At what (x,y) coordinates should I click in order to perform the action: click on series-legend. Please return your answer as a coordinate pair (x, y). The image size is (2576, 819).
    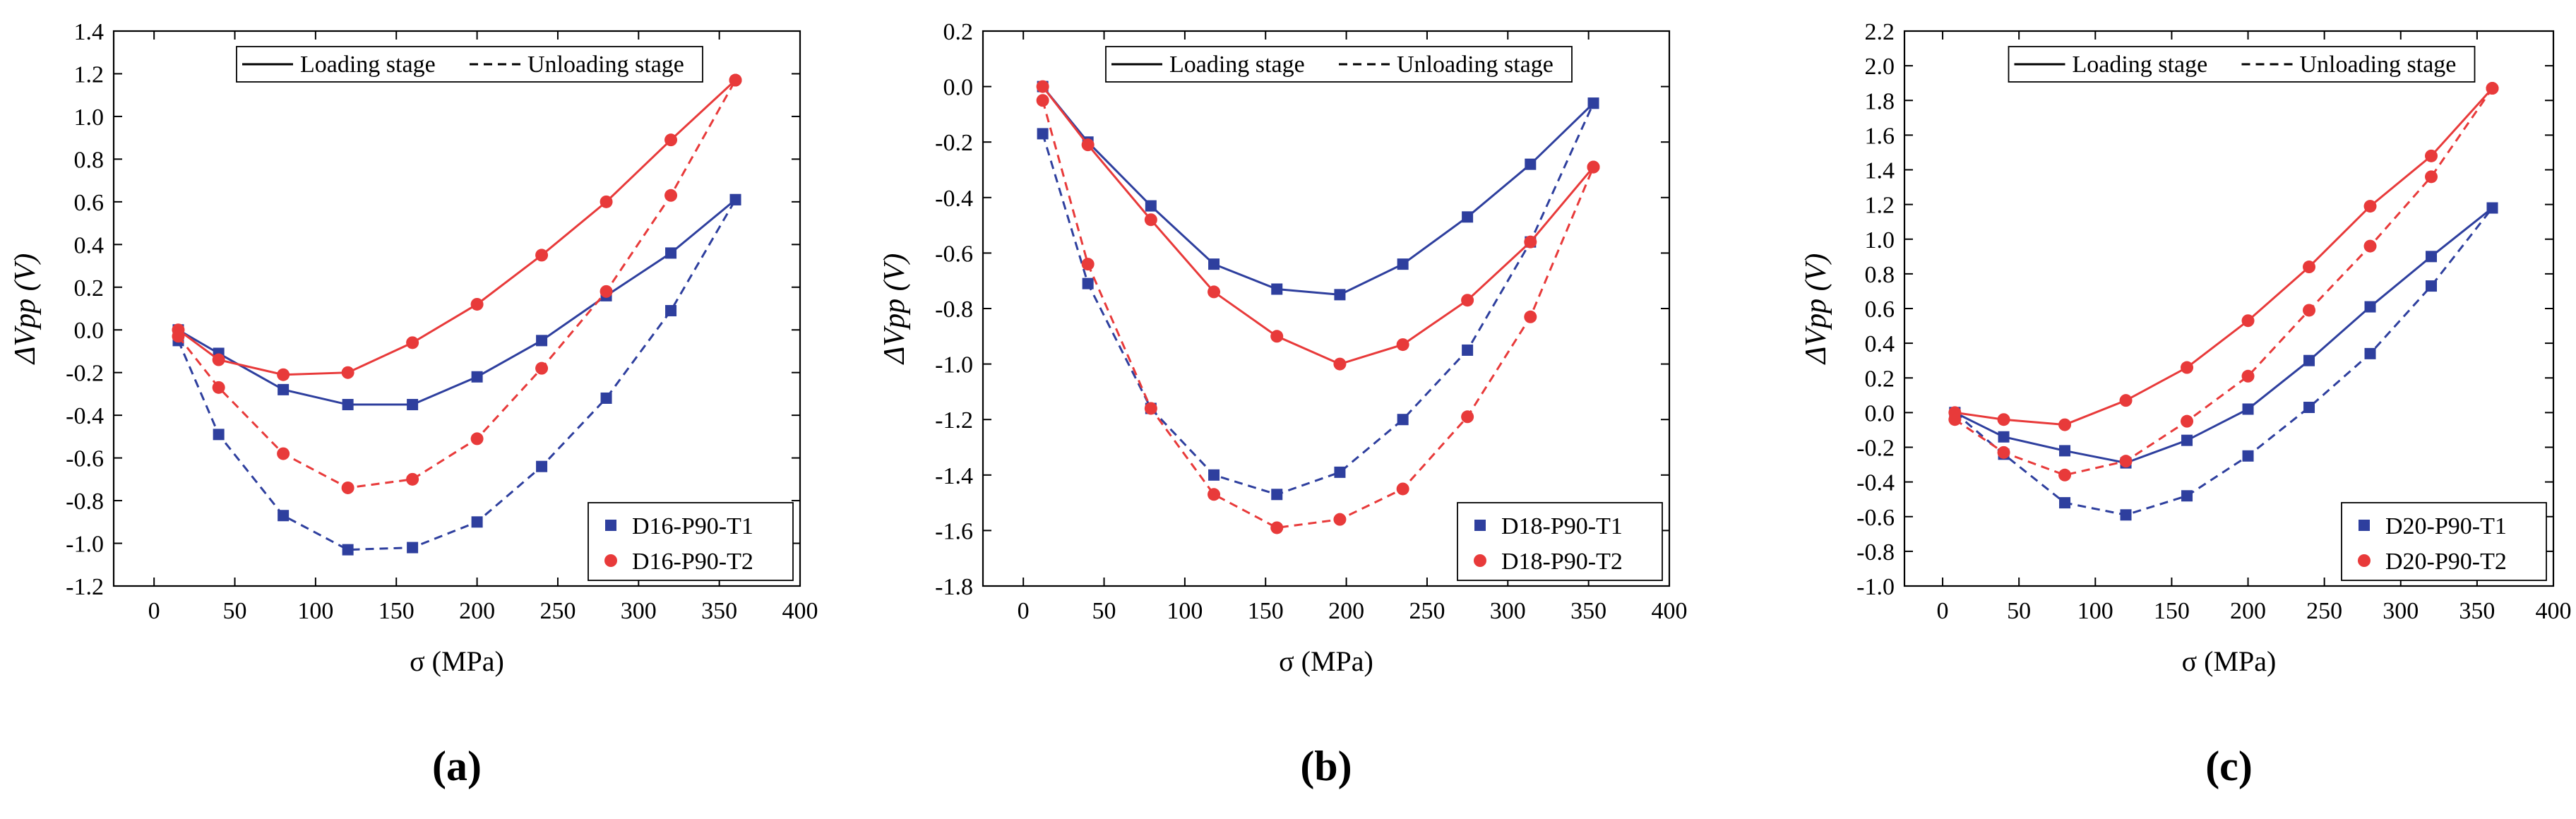
    Looking at the image, I should click on (1560, 541).